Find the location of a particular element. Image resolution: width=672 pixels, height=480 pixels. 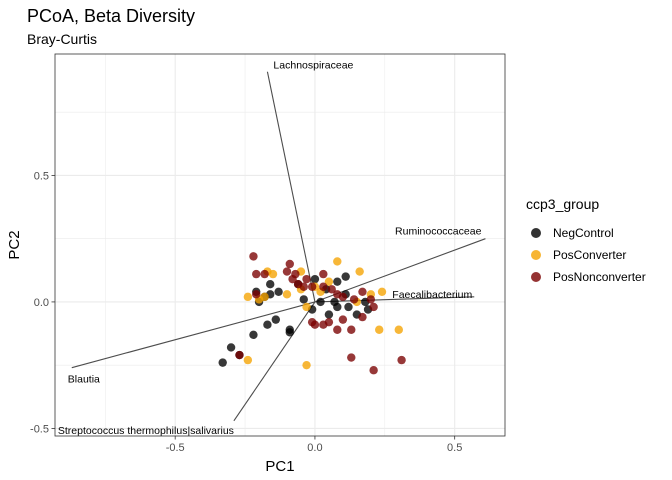

legend-label-posconverter: PosConverter is located at coordinates (590, 255).